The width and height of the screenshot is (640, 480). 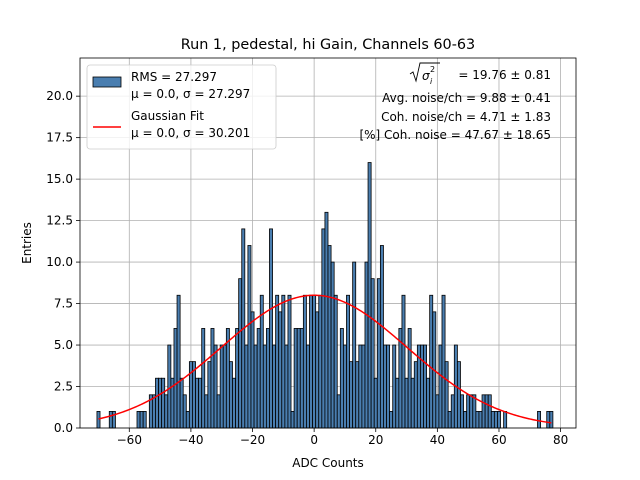 What do you see at coordinates (27, 243) in the screenshot?
I see `y-axis-label: Entries` at bounding box center [27, 243].